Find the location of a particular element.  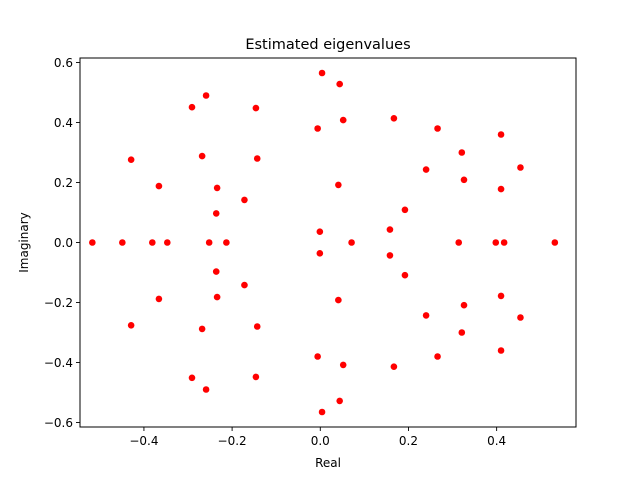

x-tick-label: 0.4 is located at coordinates (496, 441).